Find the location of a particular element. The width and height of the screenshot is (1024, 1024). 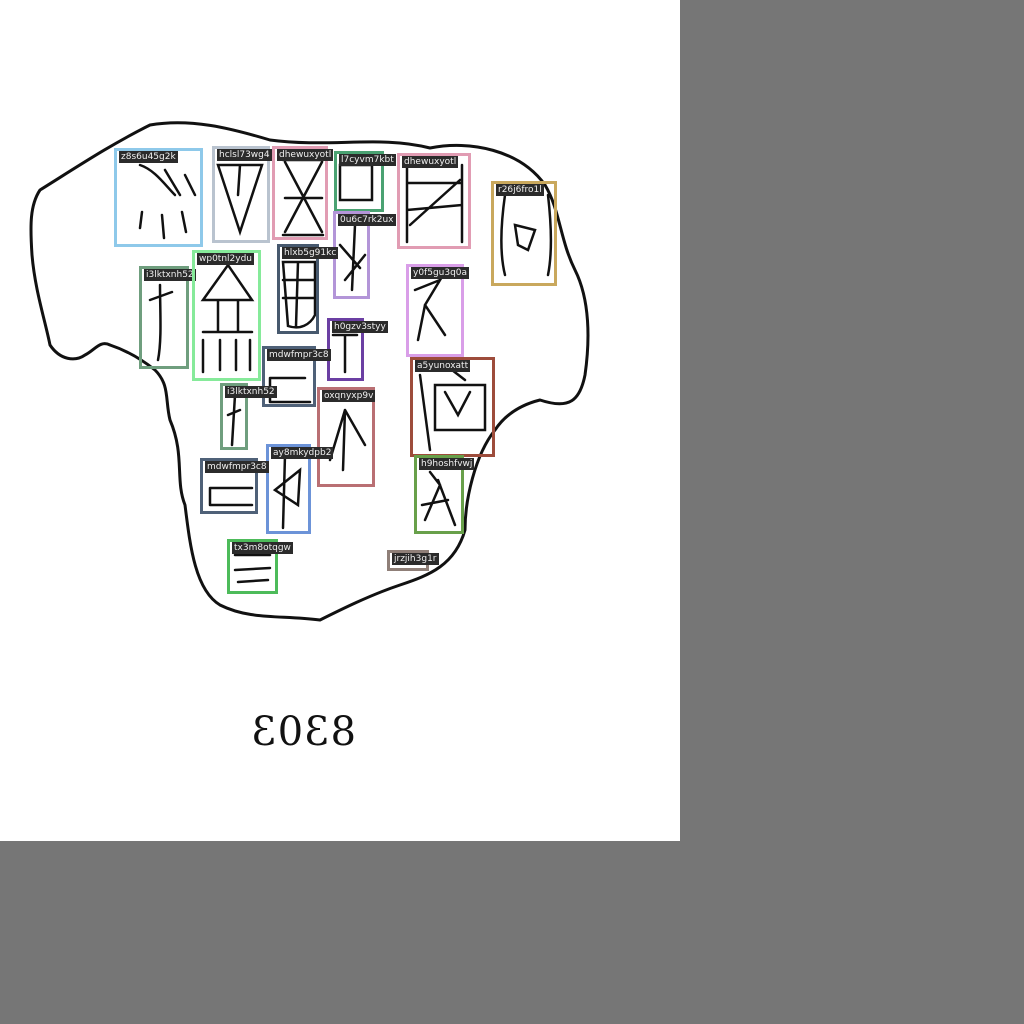

glyph-box: z8s6u45g2k is located at coordinates (158, 197).